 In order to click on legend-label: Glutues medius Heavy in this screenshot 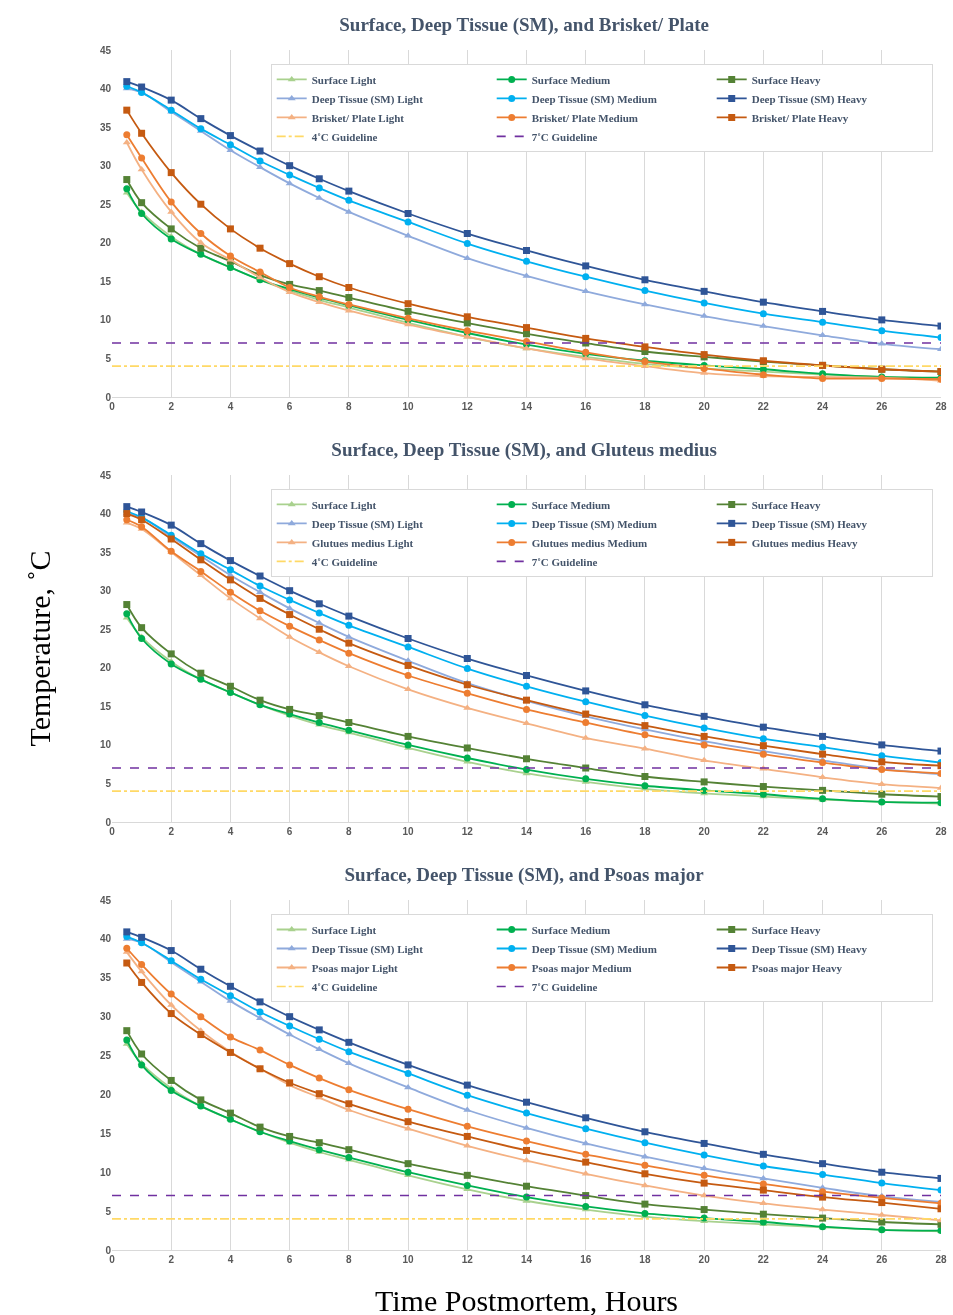, I will do `click(804, 542)`.